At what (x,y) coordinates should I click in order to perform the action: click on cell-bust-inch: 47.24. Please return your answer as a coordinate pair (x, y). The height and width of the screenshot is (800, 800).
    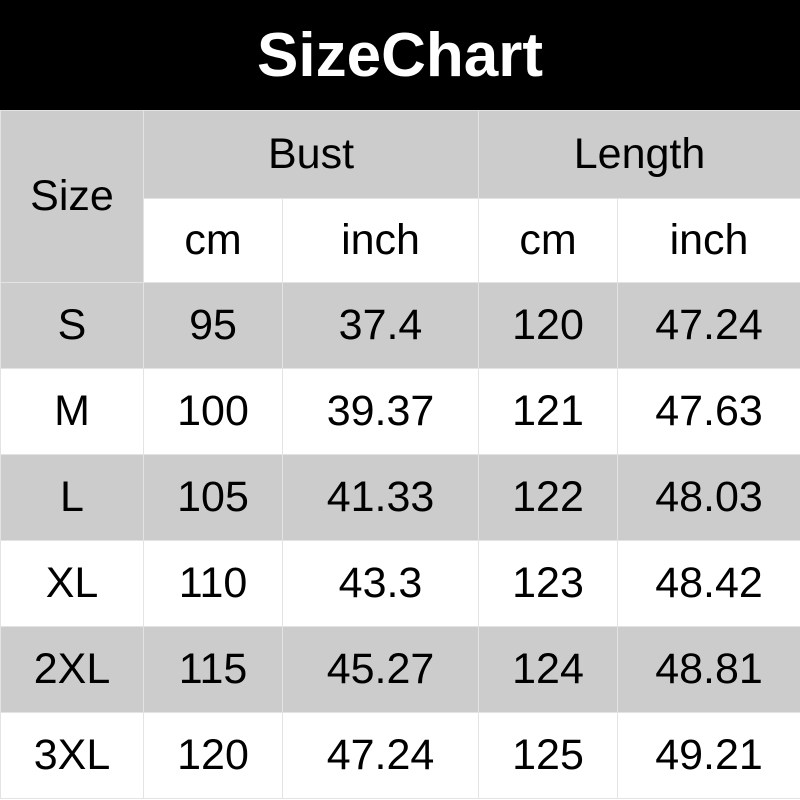
    Looking at the image, I should click on (380, 755).